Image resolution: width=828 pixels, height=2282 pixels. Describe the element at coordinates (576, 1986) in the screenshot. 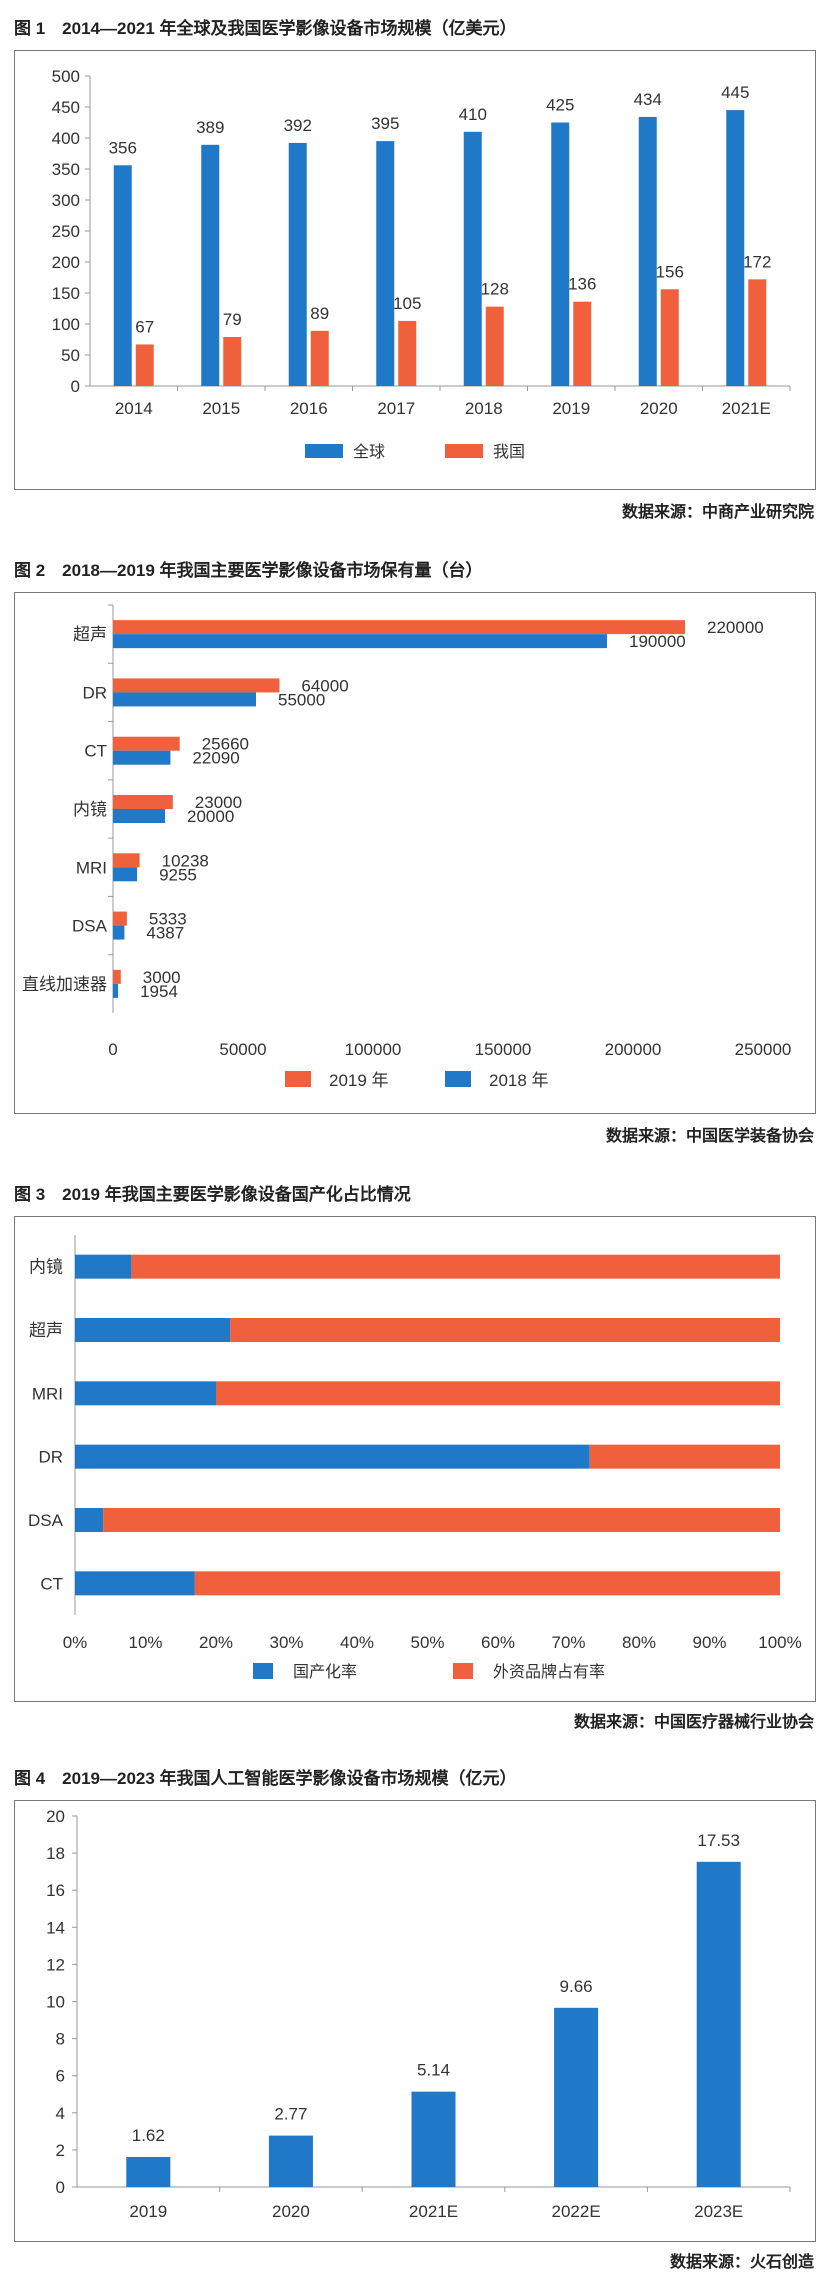

I see `data-label: 9.66` at that location.